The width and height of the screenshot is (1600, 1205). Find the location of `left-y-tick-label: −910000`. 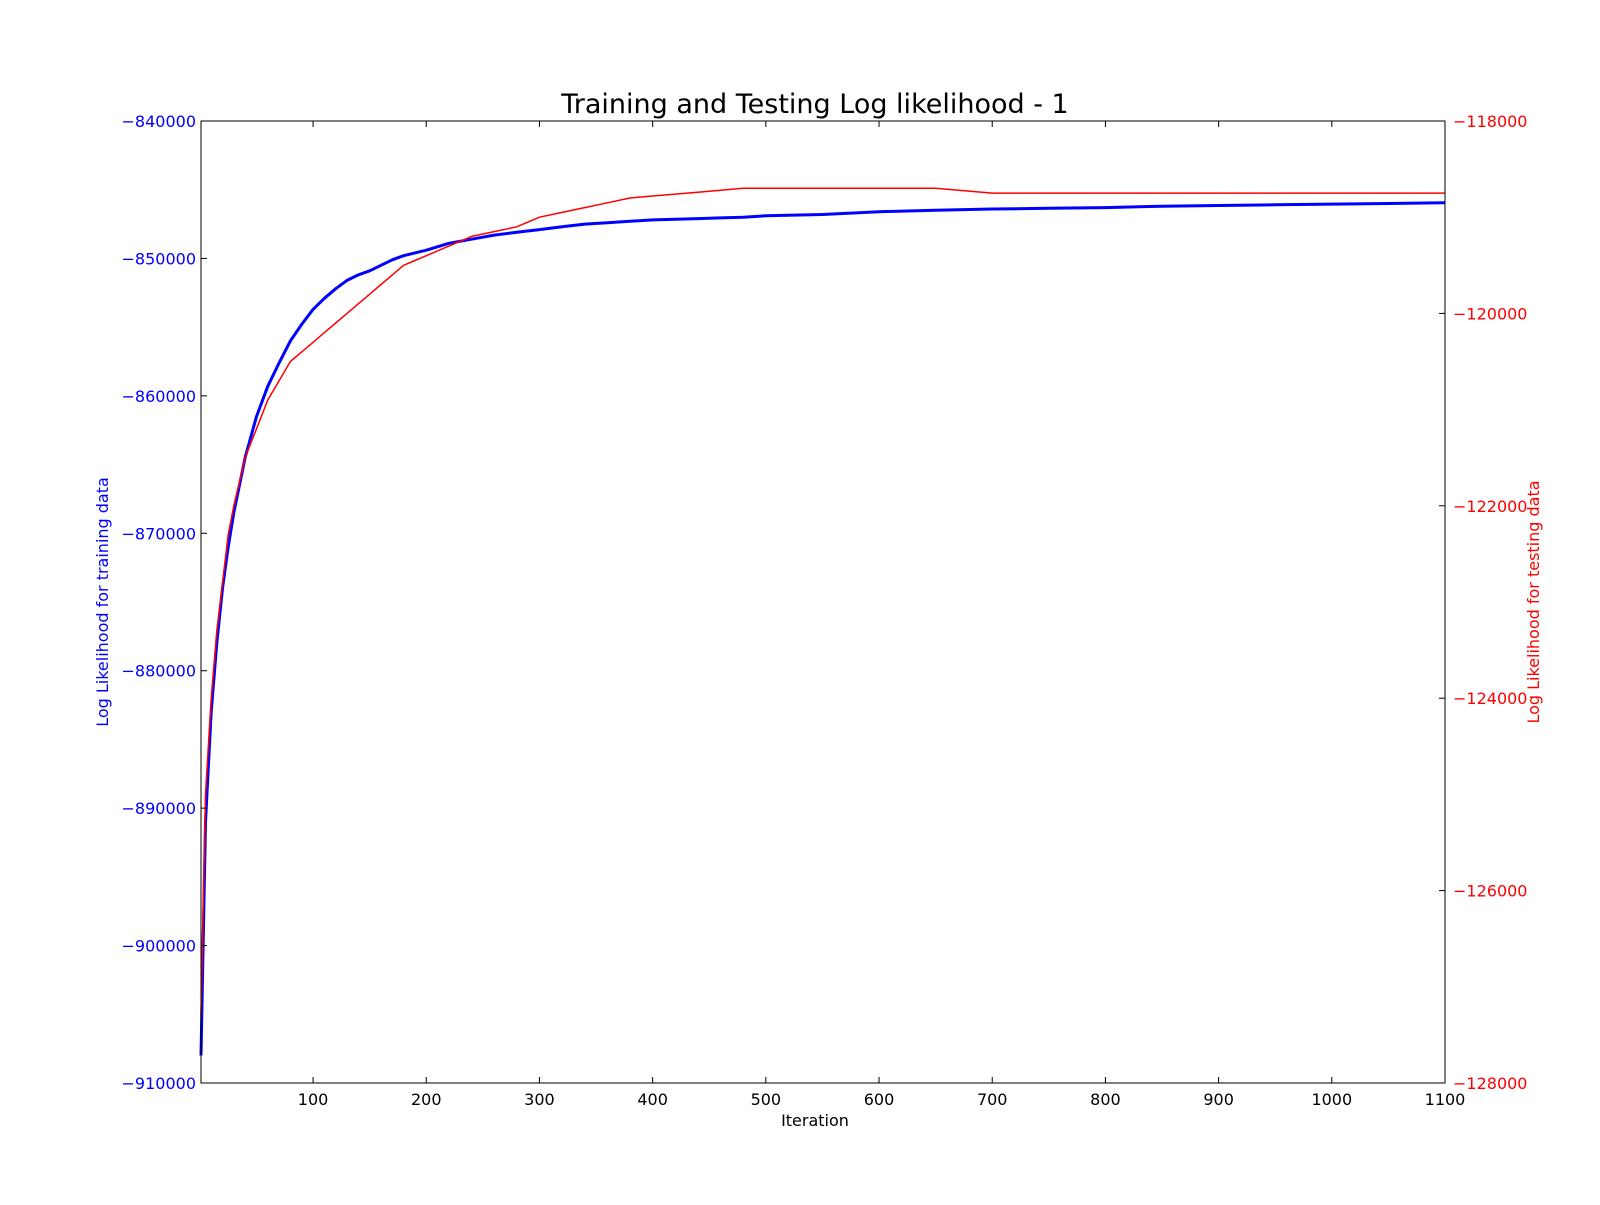

left-y-tick-label: −910000 is located at coordinates (159, 1083).